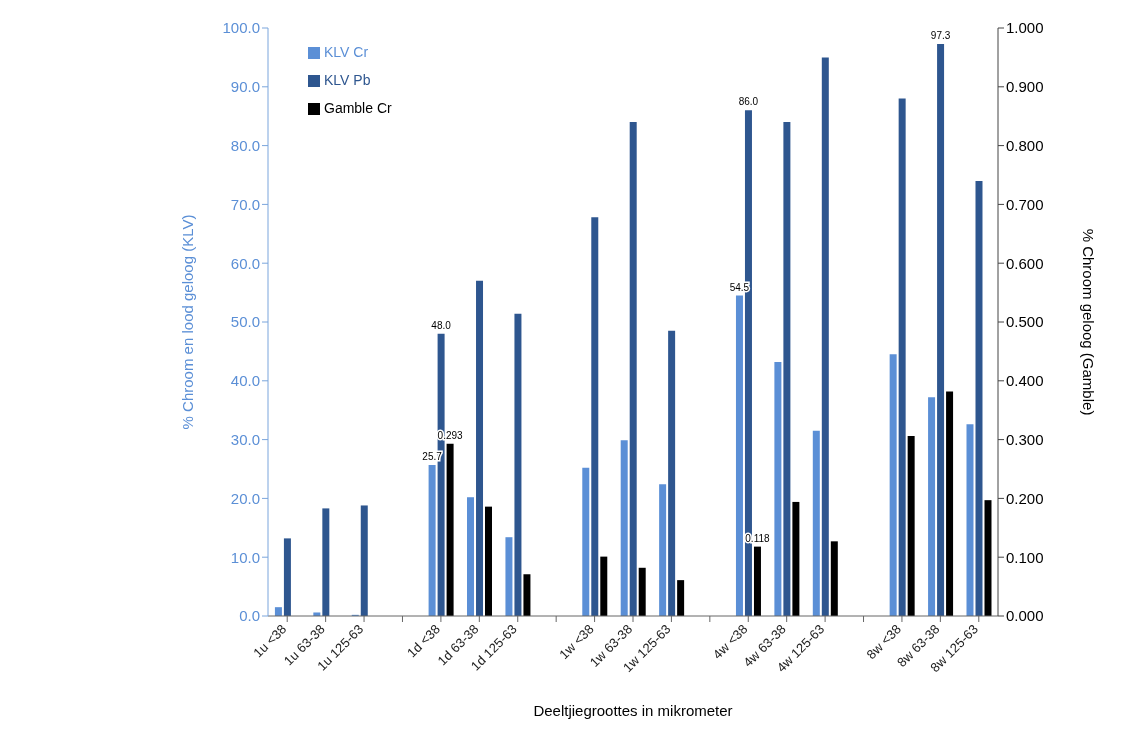 The width and height of the screenshot is (1140, 744). I want to click on y-tick-label: 90.0, so click(245, 87).